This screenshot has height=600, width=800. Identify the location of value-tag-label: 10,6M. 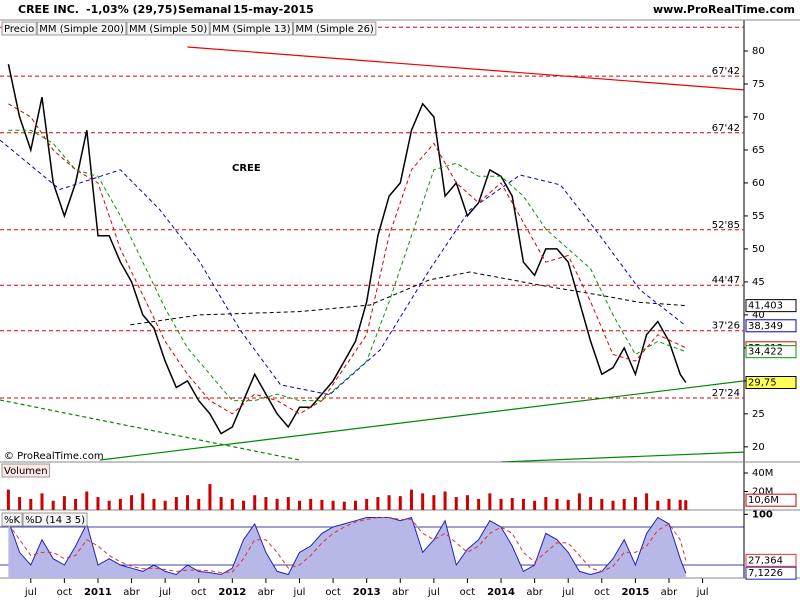
(763, 500).